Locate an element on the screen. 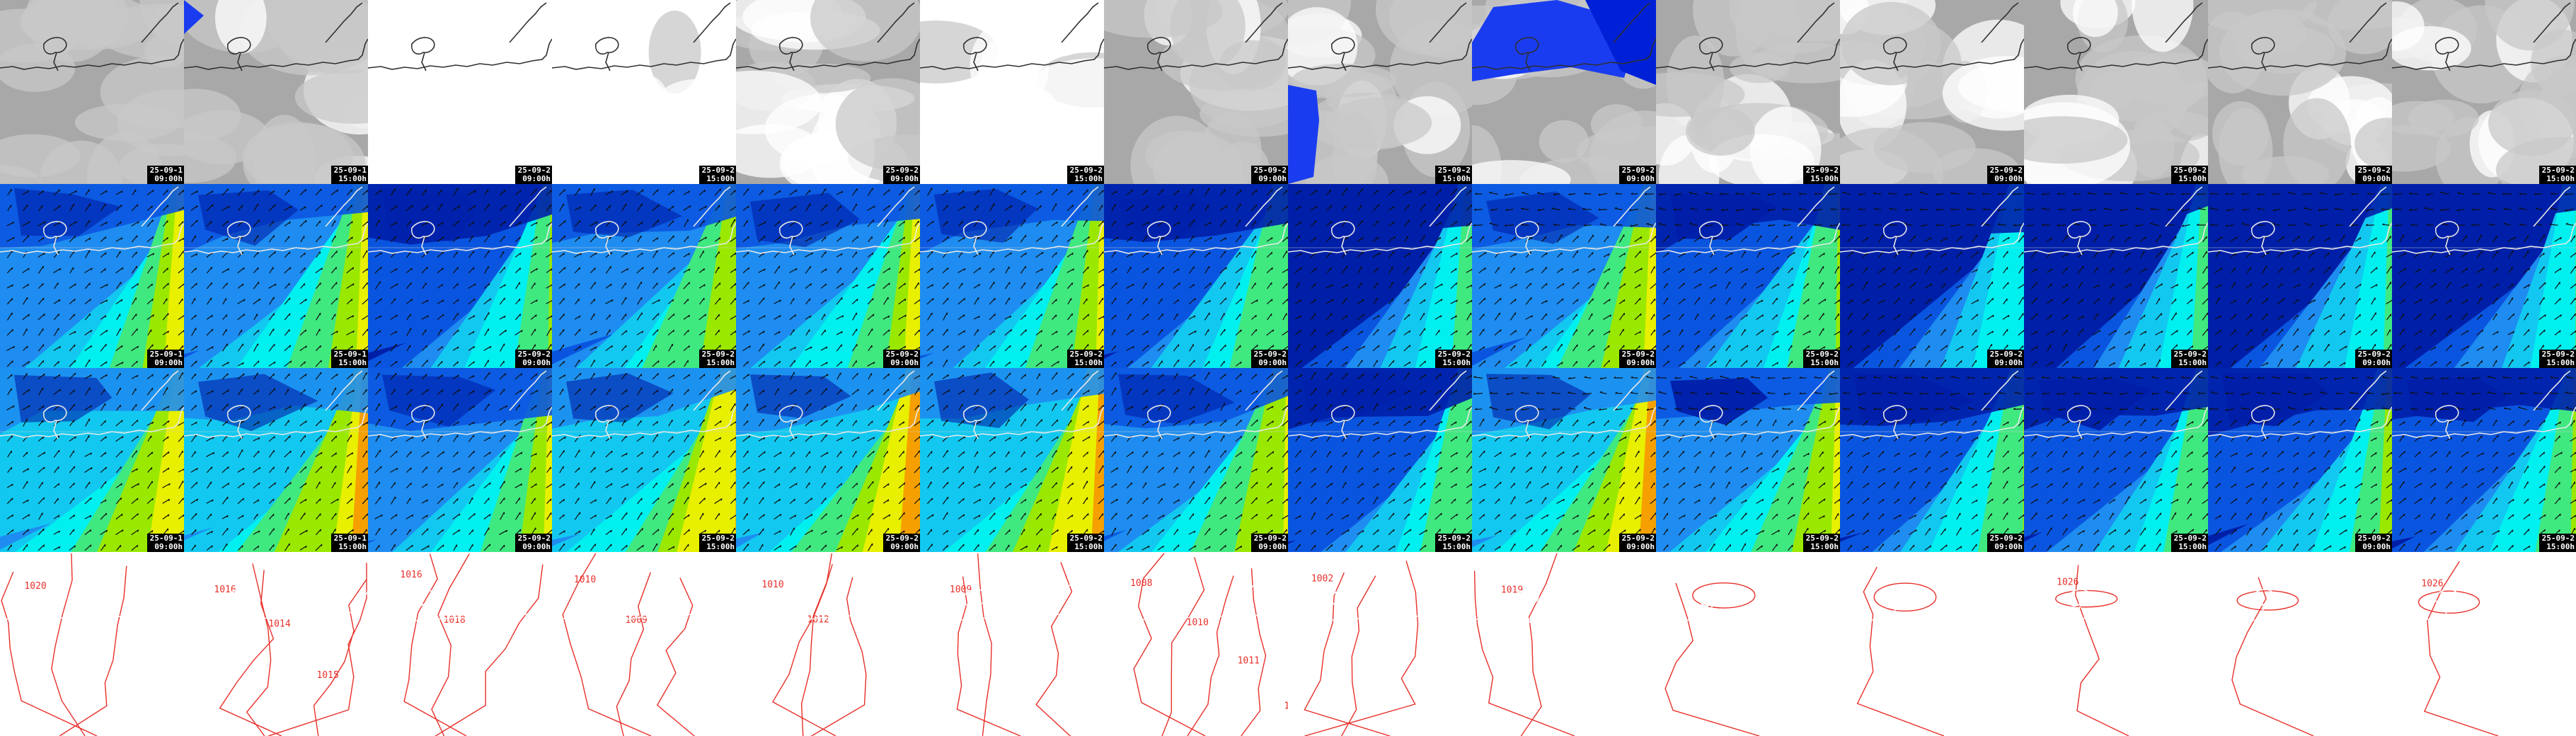 The width and height of the screenshot is (2576, 736). wind-low-map-tile: 25-09-2 15:00h is located at coordinates (2116, 276).